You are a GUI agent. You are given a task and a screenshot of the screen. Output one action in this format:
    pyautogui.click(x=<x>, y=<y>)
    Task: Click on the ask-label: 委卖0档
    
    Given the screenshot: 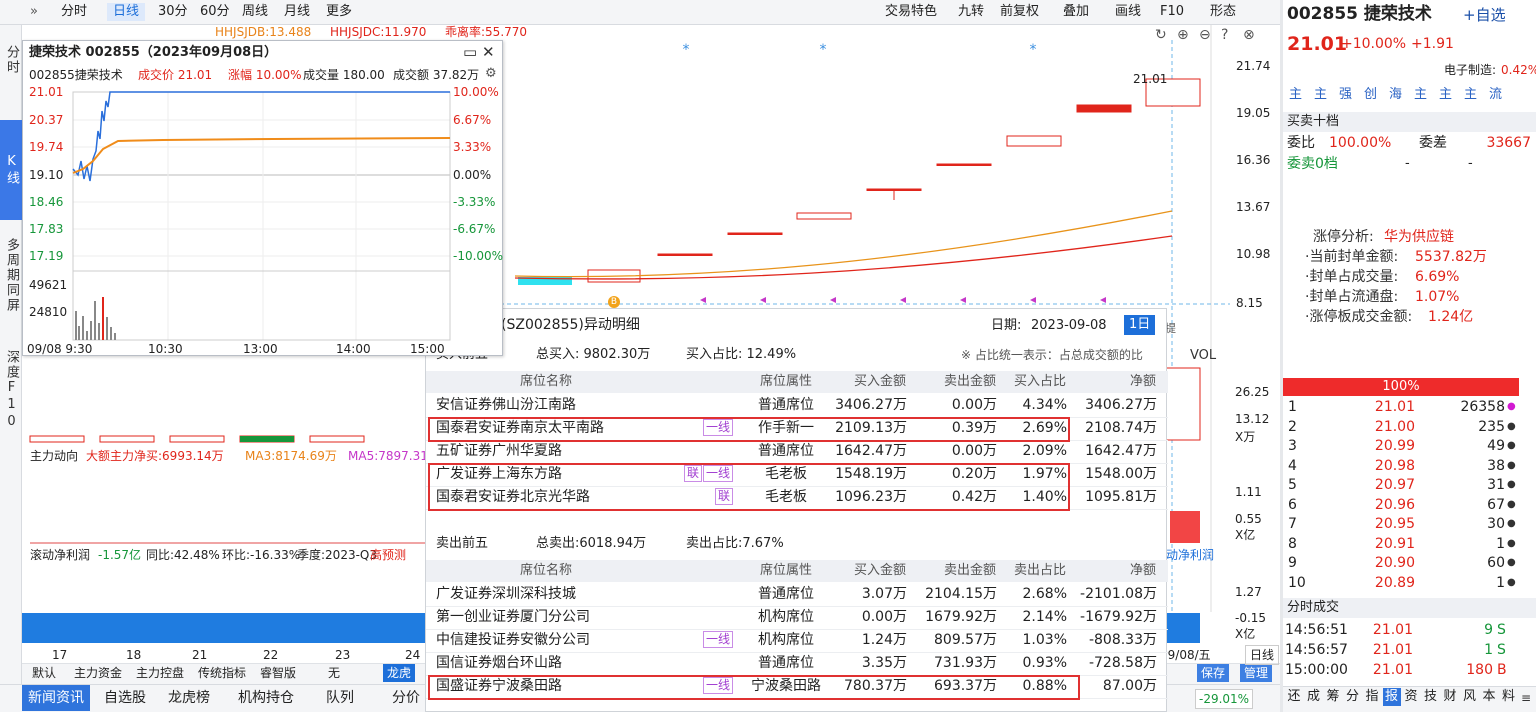 What is the action you would take?
    pyautogui.click(x=1312, y=164)
    